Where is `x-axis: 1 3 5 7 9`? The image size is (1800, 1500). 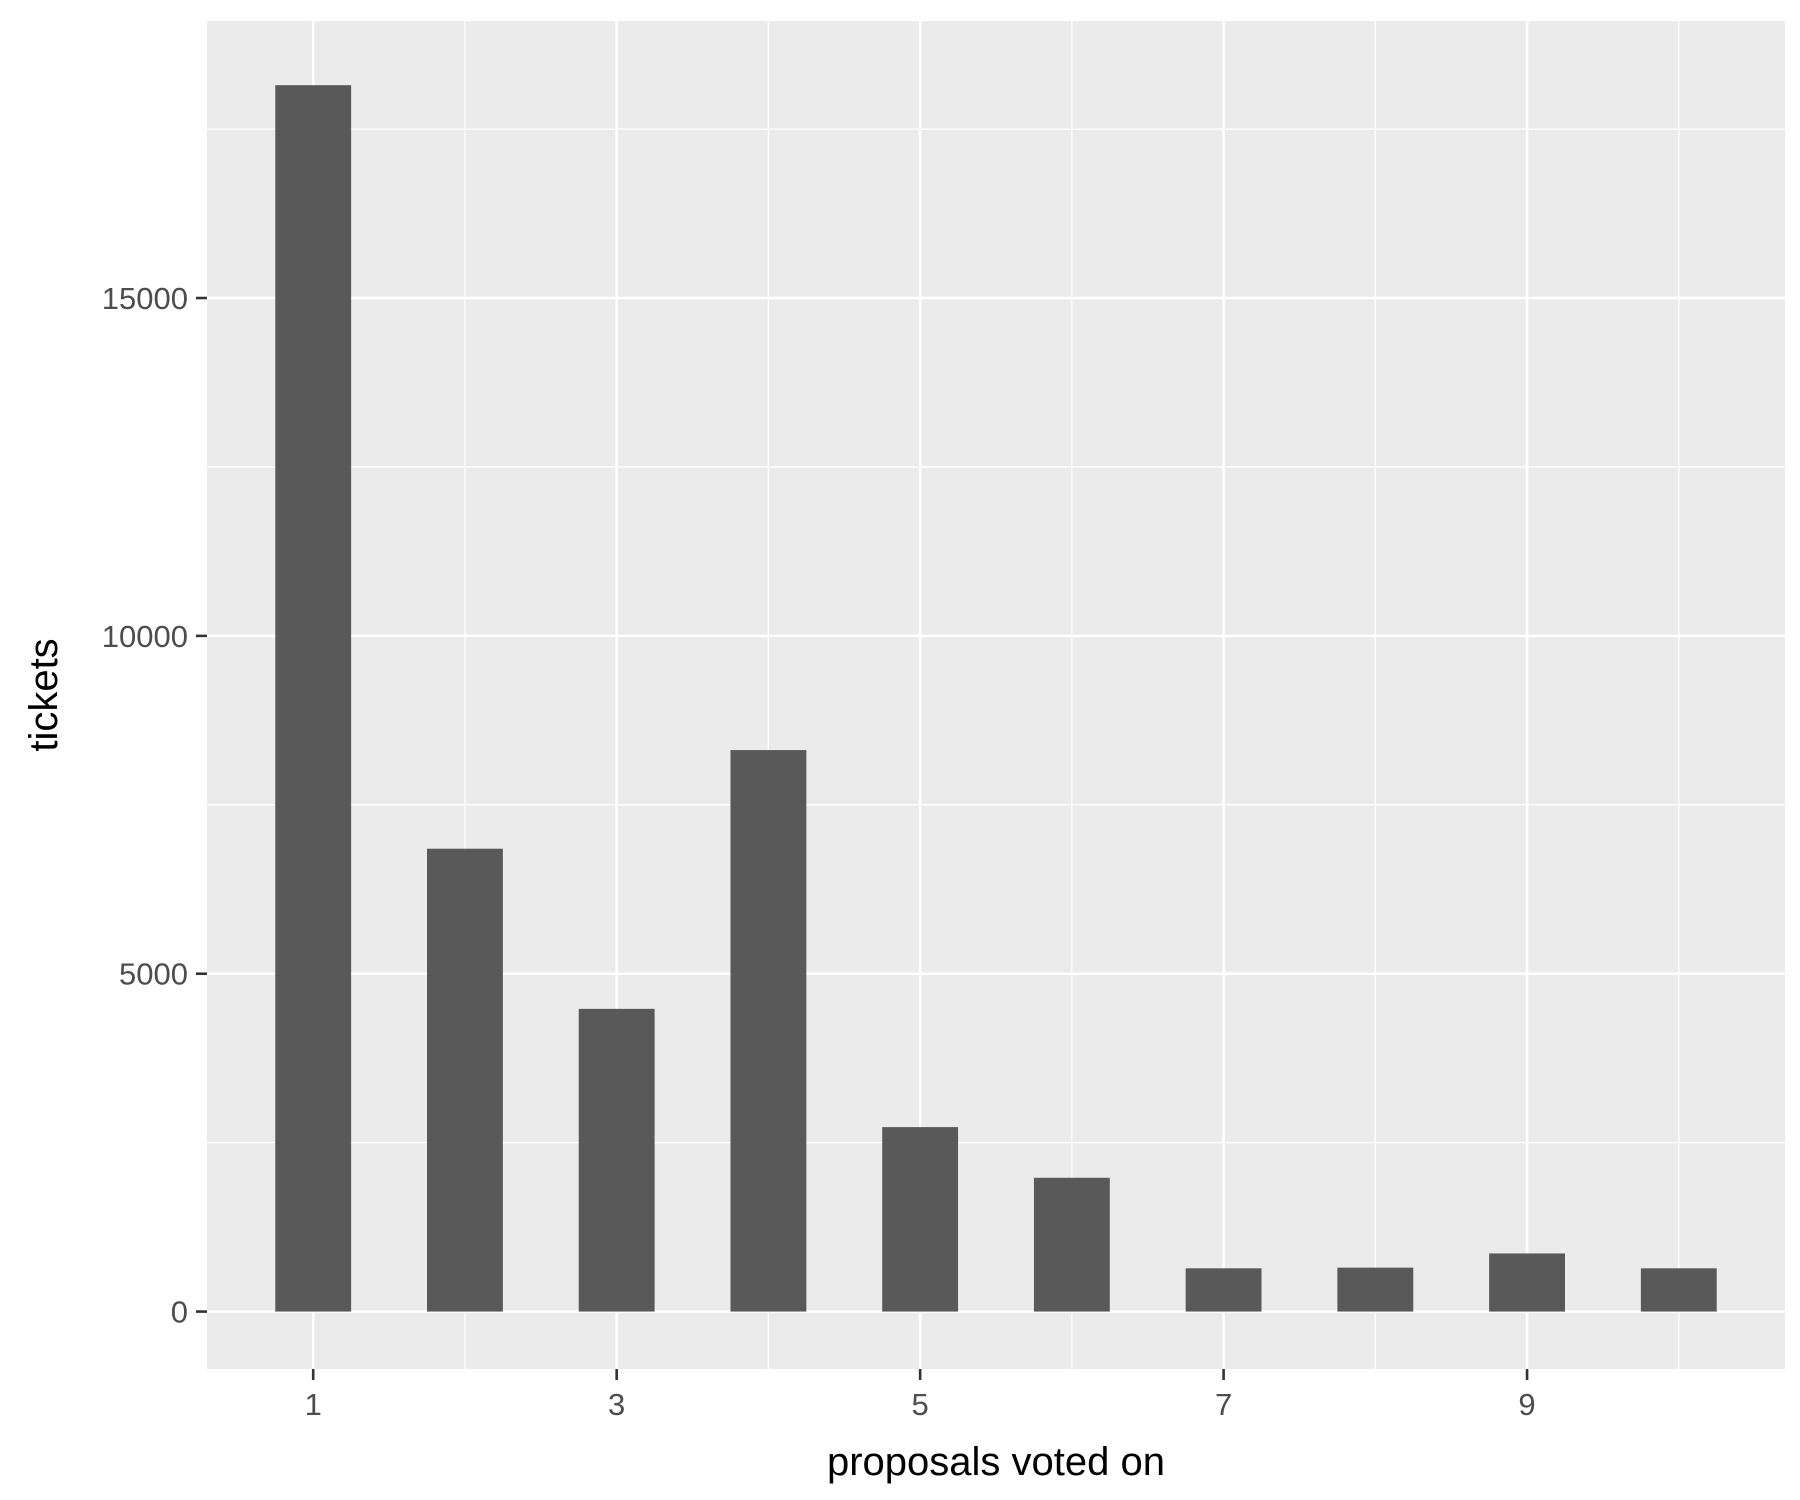 x-axis: 1 3 5 7 9 is located at coordinates (920, 1395).